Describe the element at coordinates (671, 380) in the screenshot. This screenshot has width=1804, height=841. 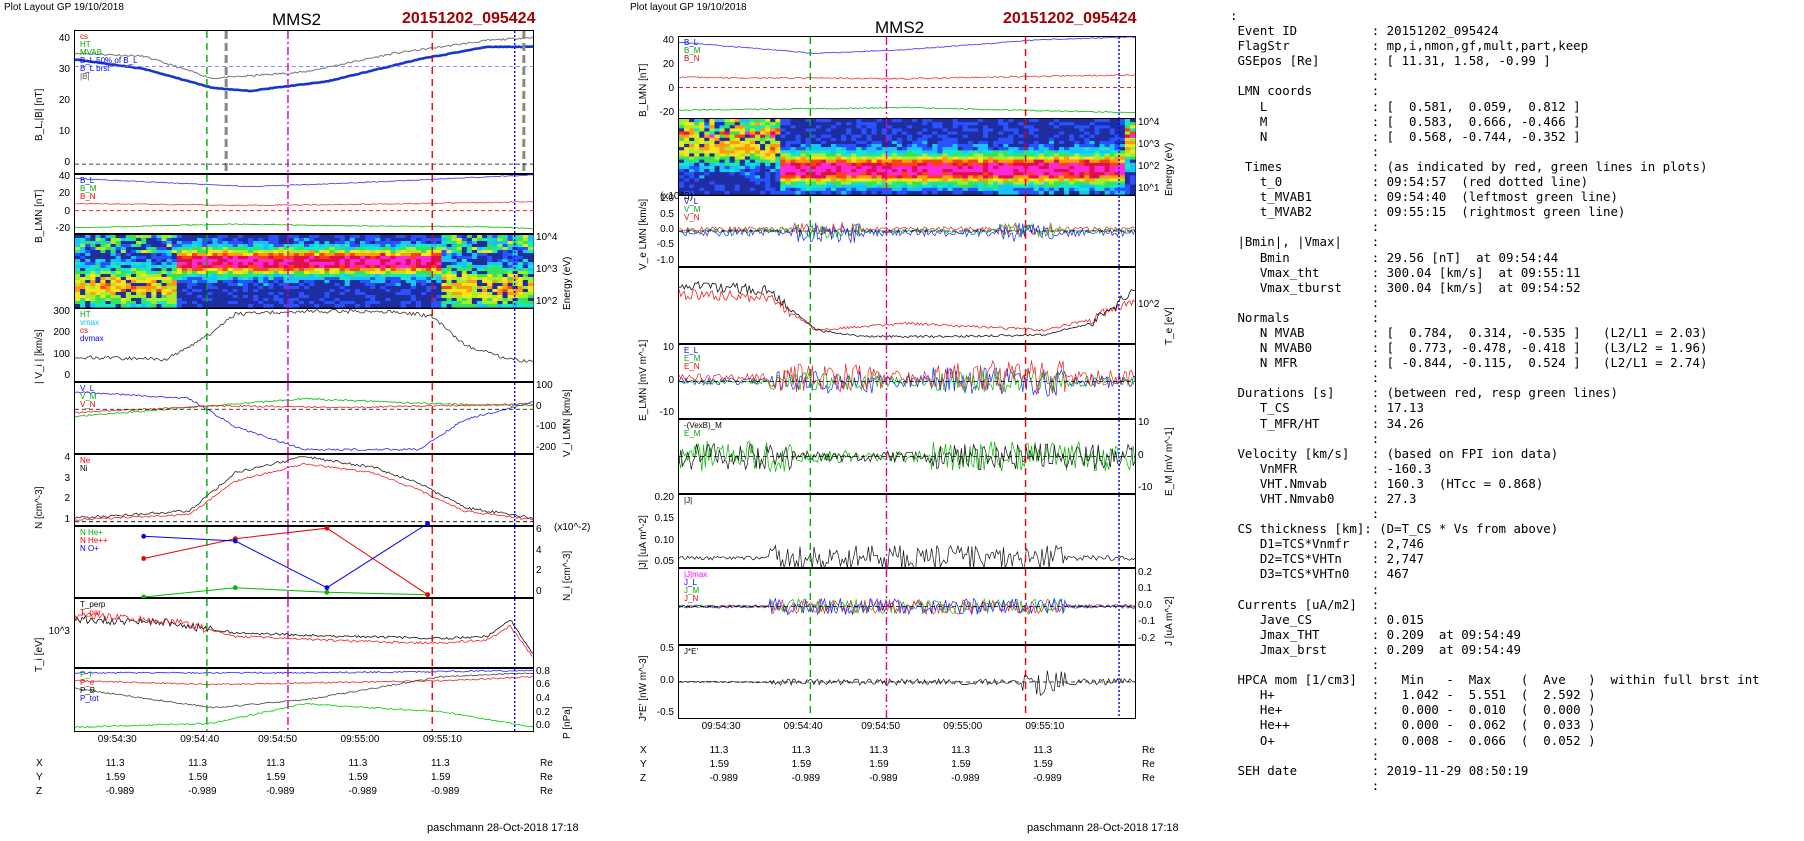
I see `y-tick-label: 0` at that location.